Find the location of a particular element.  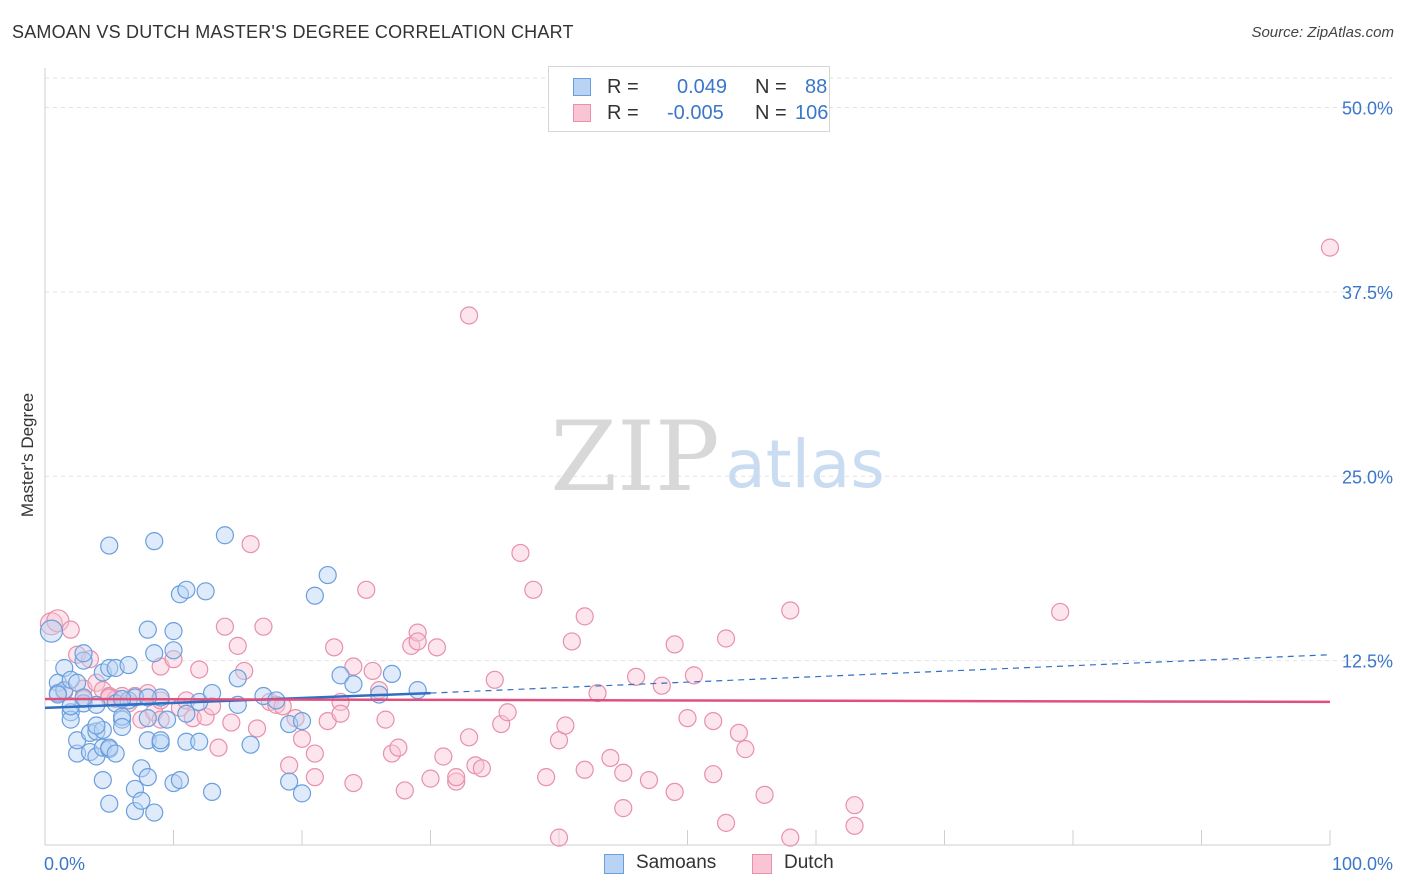

dutch-trend-line is located at coordinates (687, 700).